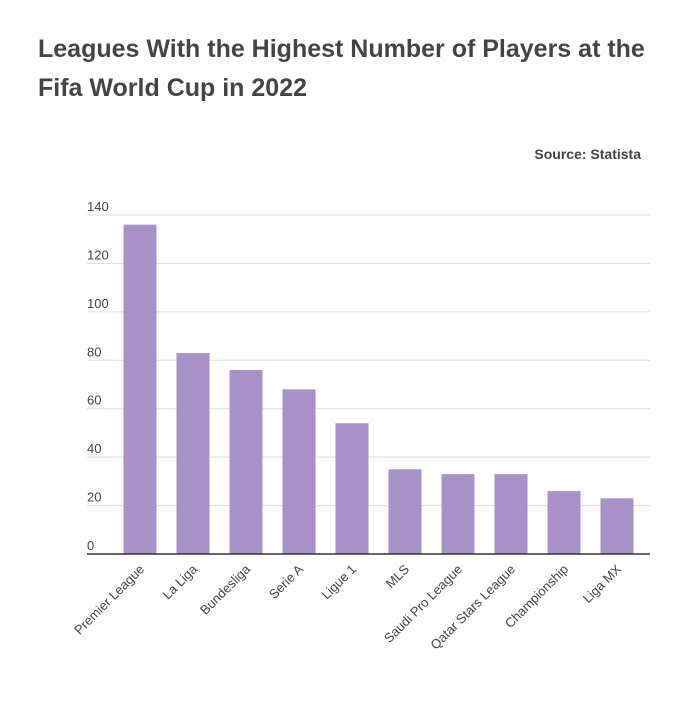 The image size is (700, 701). What do you see at coordinates (286, 581) in the screenshot?
I see `x-category-label: Serie A` at bounding box center [286, 581].